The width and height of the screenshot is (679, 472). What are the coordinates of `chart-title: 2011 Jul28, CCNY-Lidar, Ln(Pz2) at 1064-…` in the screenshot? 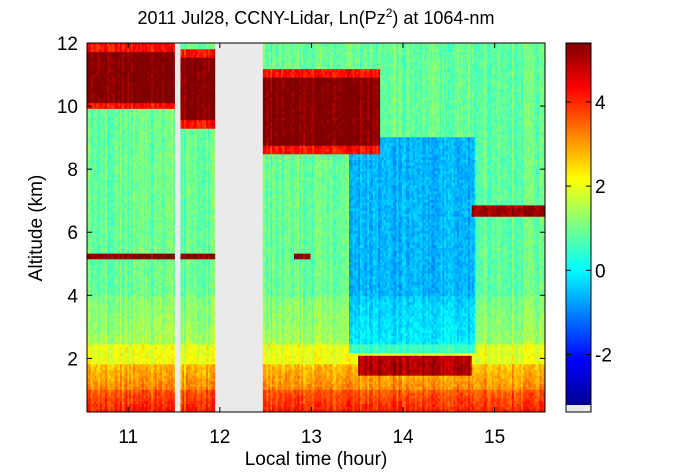 It's located at (316, 17).